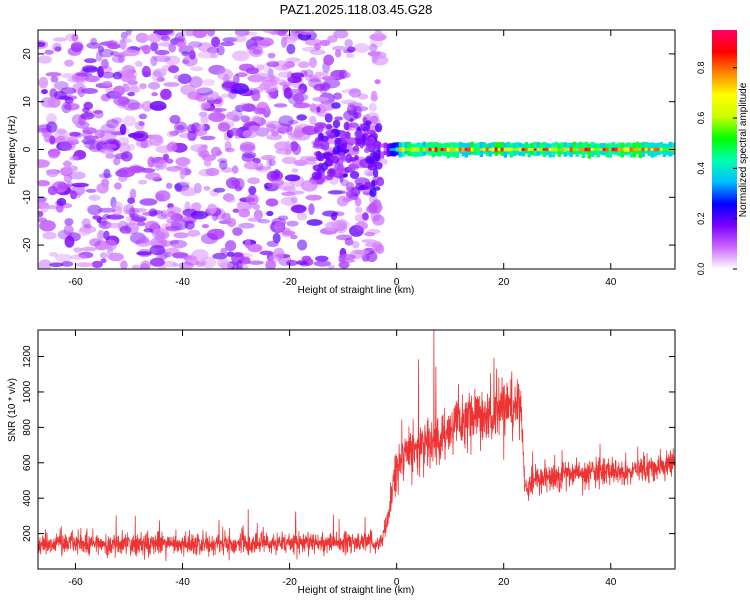  Describe the element at coordinates (701, 118) in the screenshot. I see `colorbar-tick-label: 0.6` at that location.